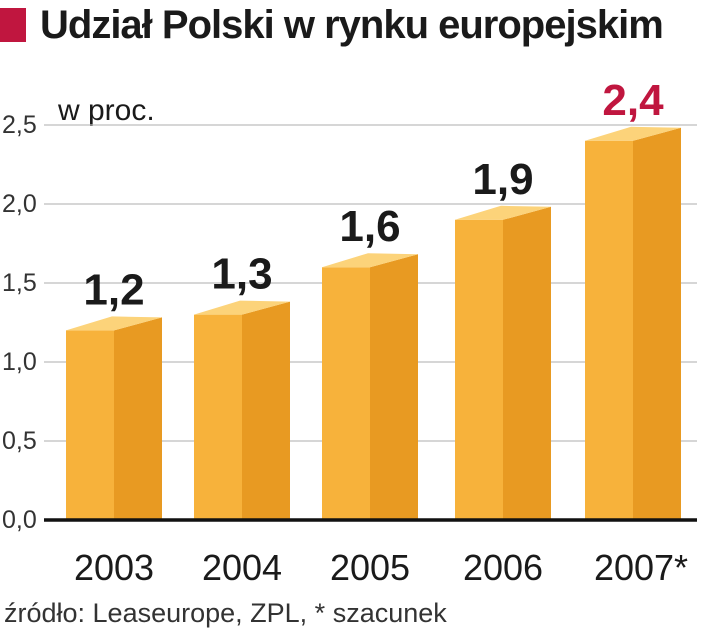  Describe the element at coordinates (633, 100) in the screenshot. I see `value-label: 2,4` at that location.